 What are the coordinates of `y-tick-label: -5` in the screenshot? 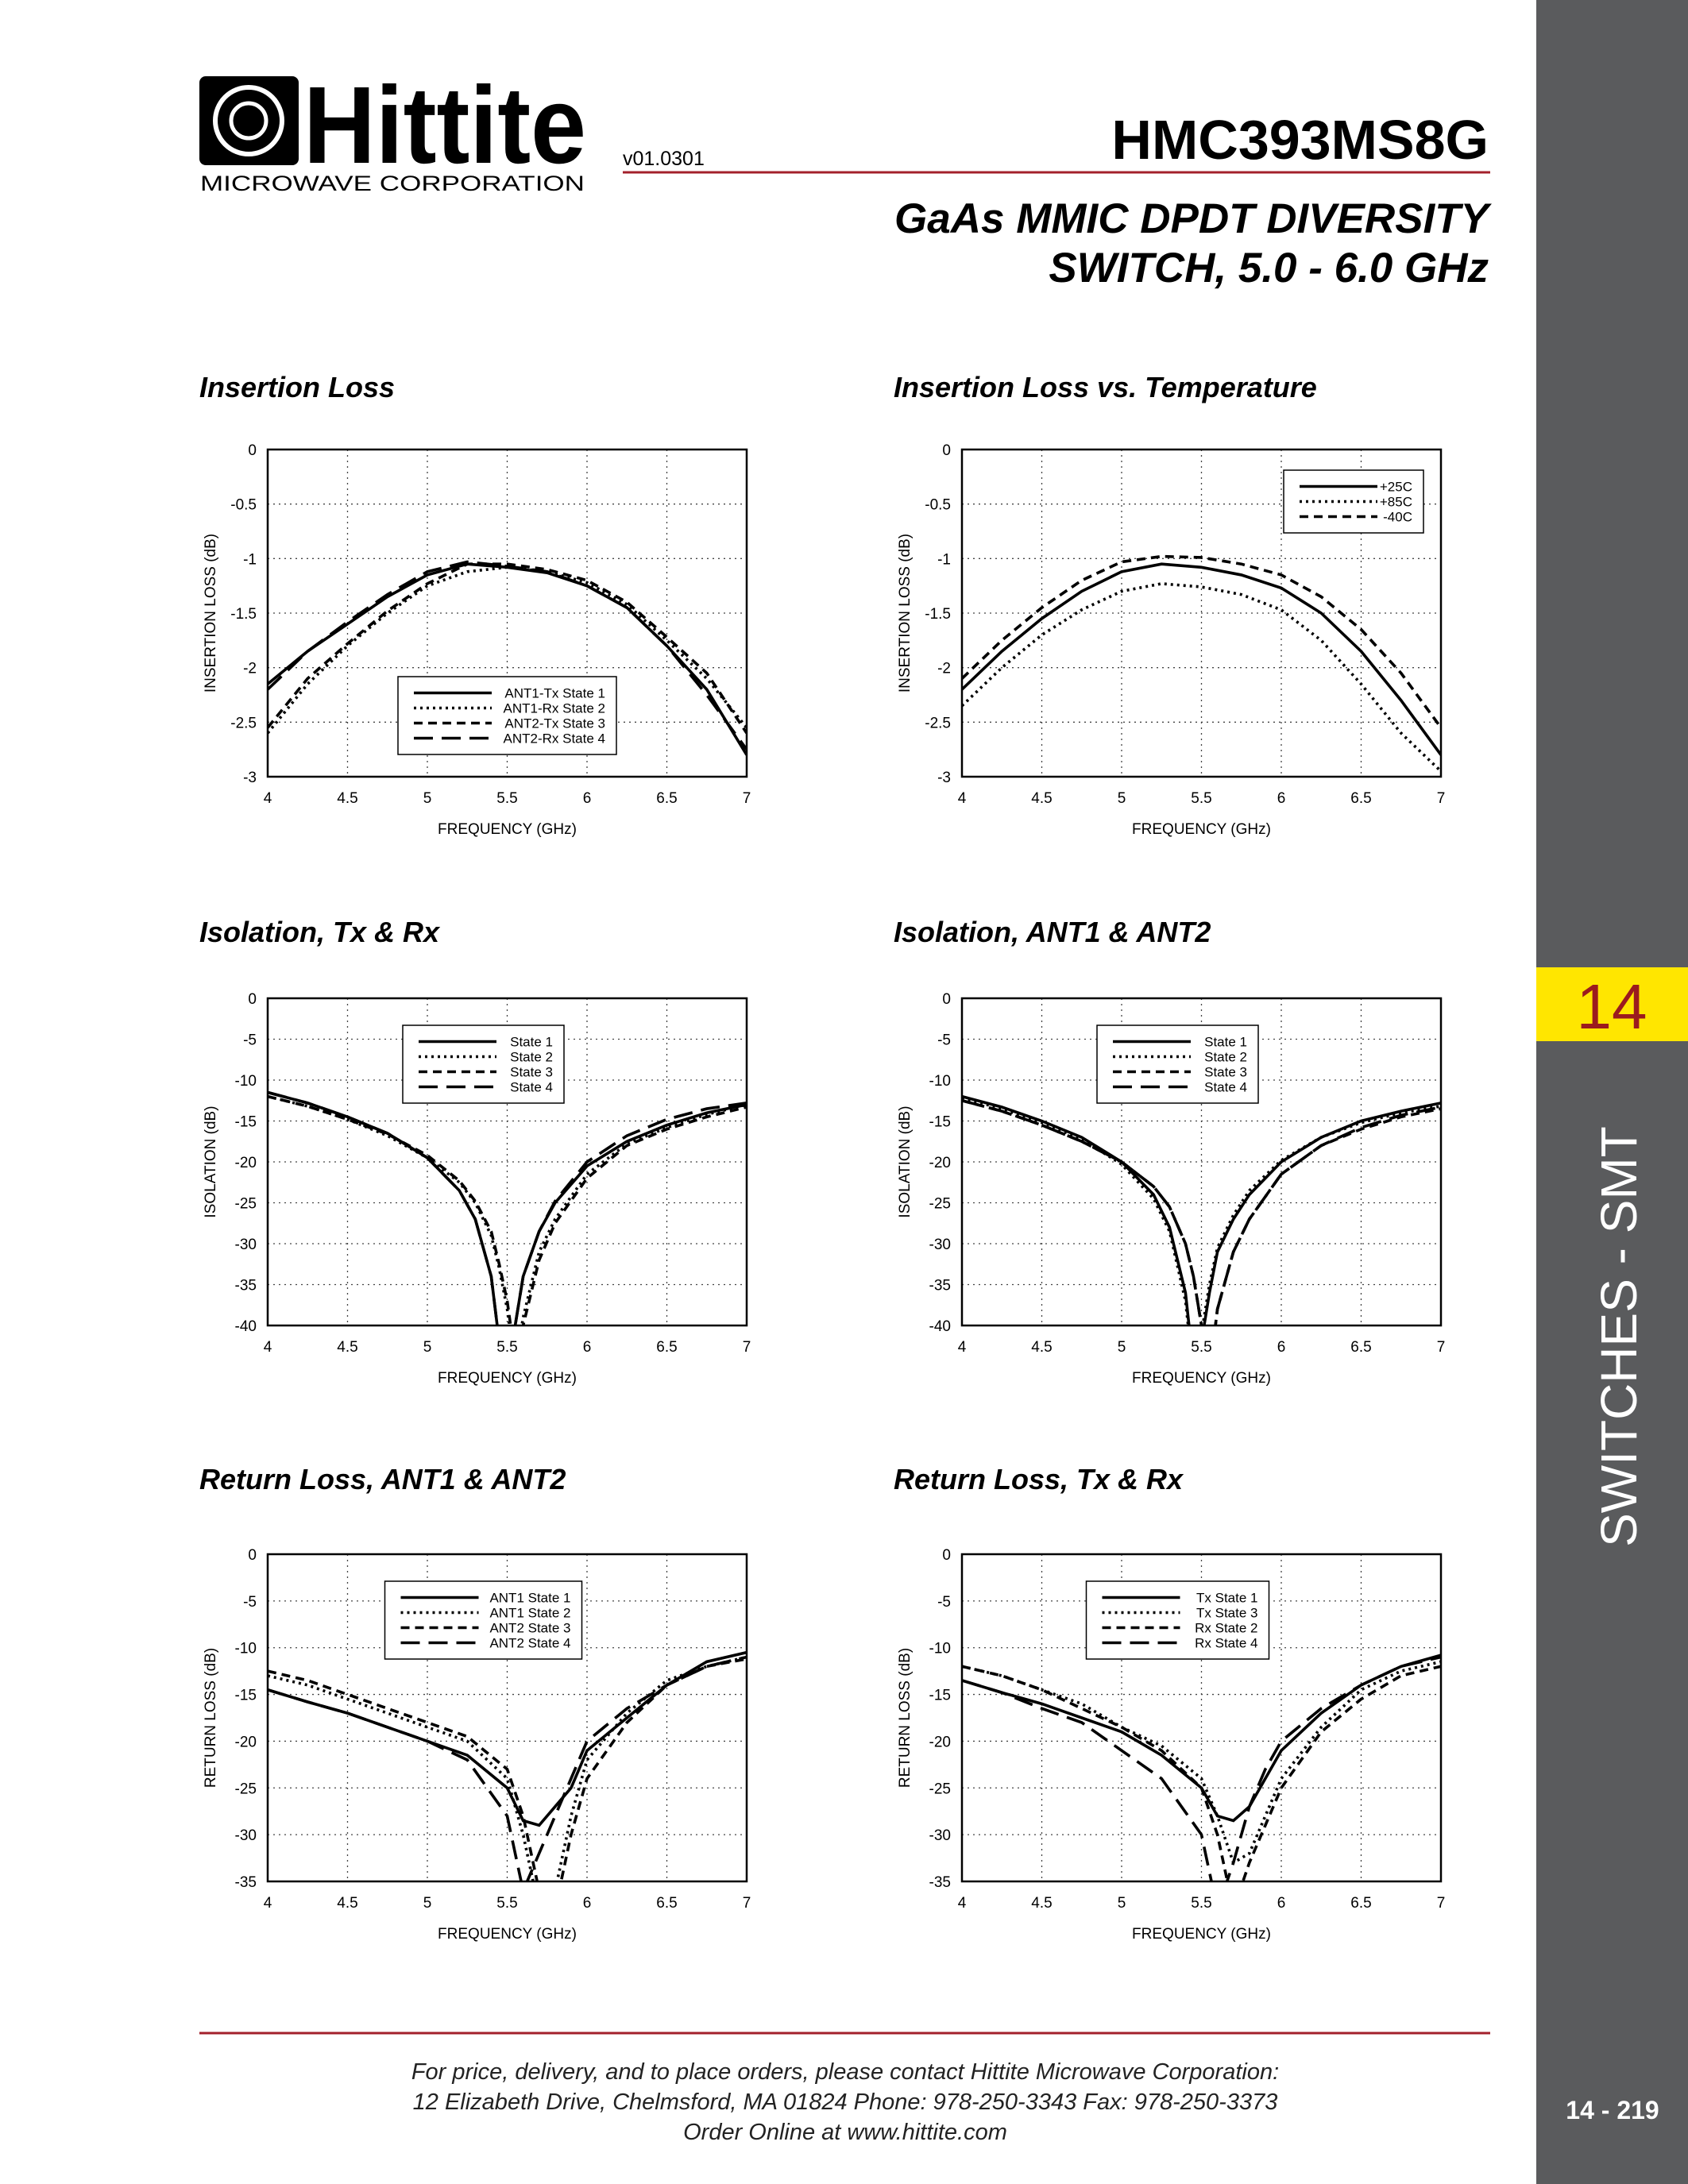 It's located at (944, 1602).